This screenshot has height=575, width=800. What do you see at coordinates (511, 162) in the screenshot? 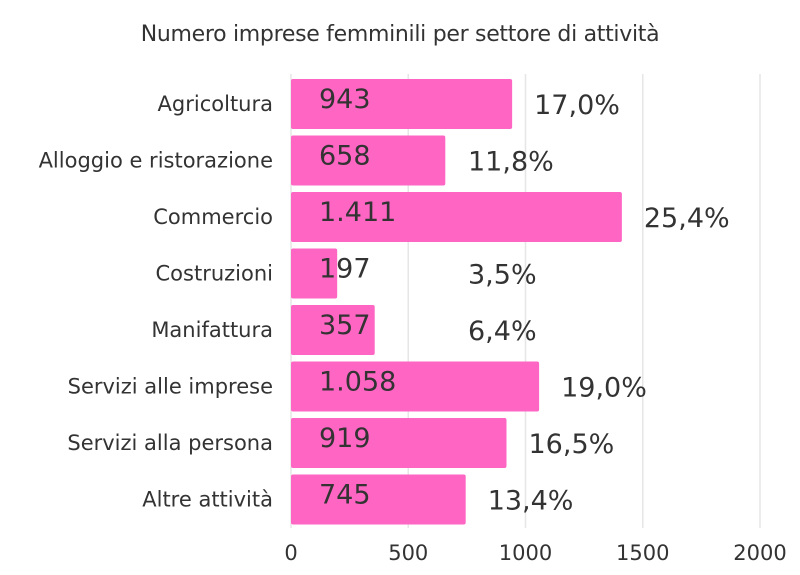
I see `percent-label: 11,8%` at bounding box center [511, 162].